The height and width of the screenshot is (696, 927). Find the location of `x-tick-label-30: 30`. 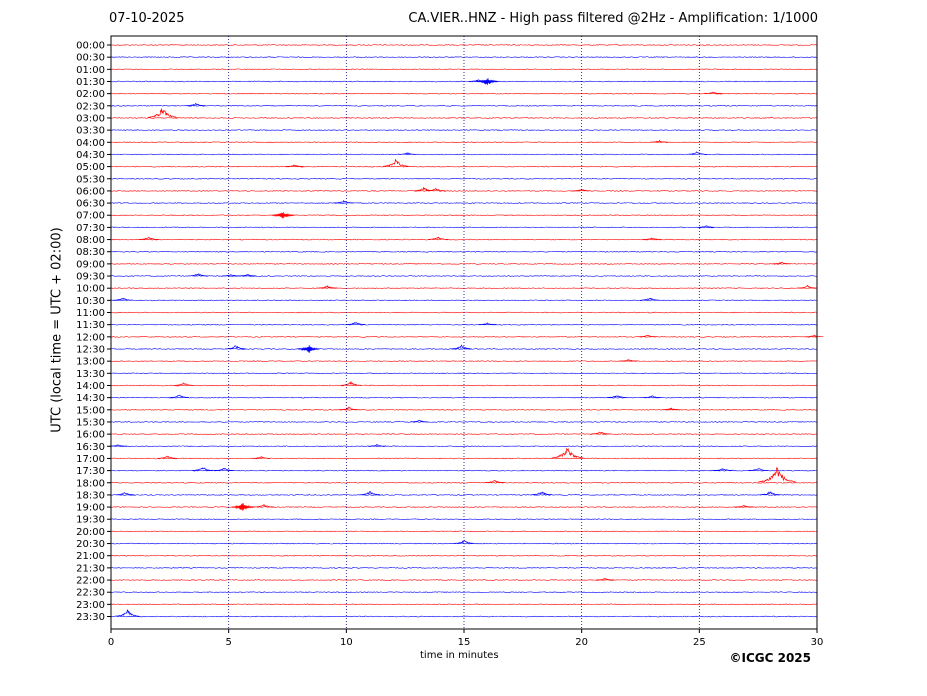

x-tick-label-30: 30 is located at coordinates (817, 642).